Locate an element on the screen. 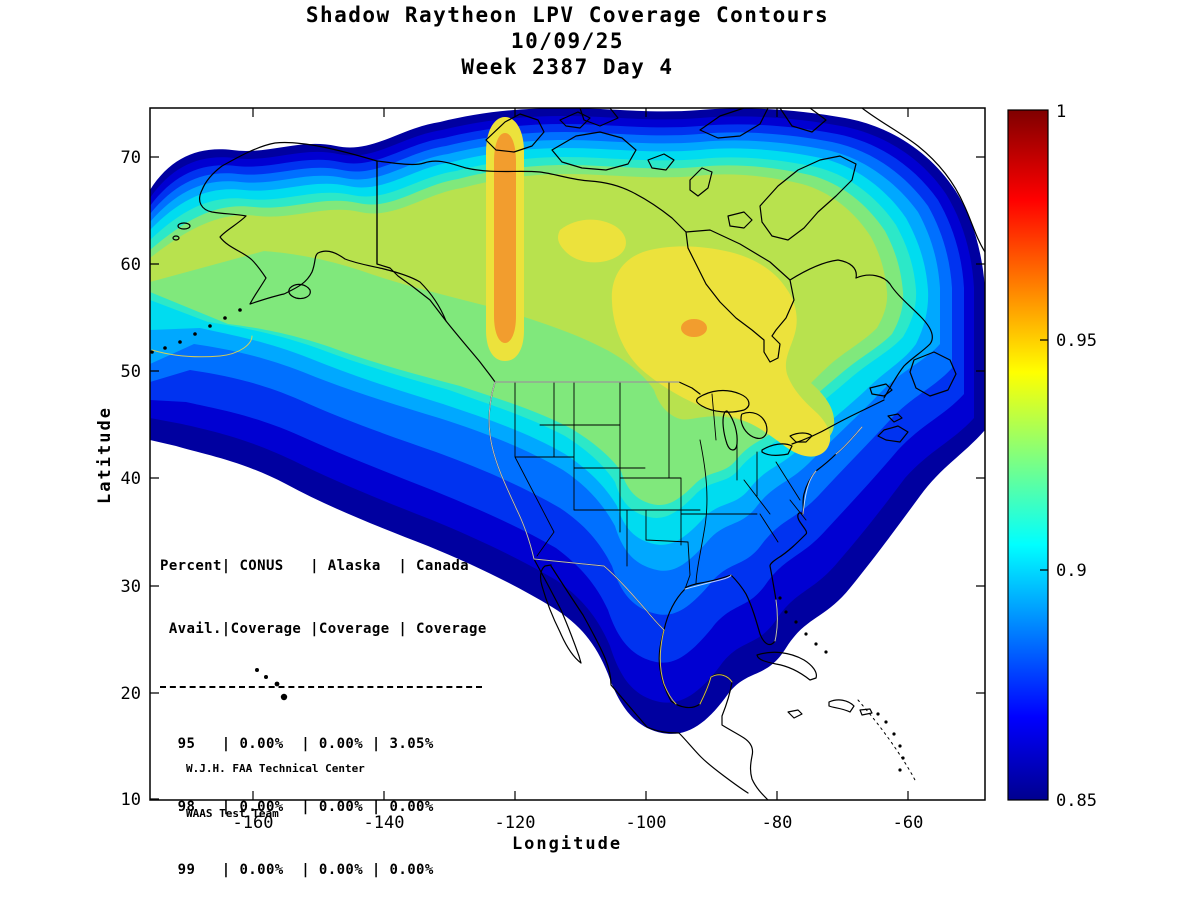 The width and height of the screenshot is (1200, 900). availability-table-header-2: Avail.|Coverage |Coverage | Coverage is located at coordinates (323, 629).